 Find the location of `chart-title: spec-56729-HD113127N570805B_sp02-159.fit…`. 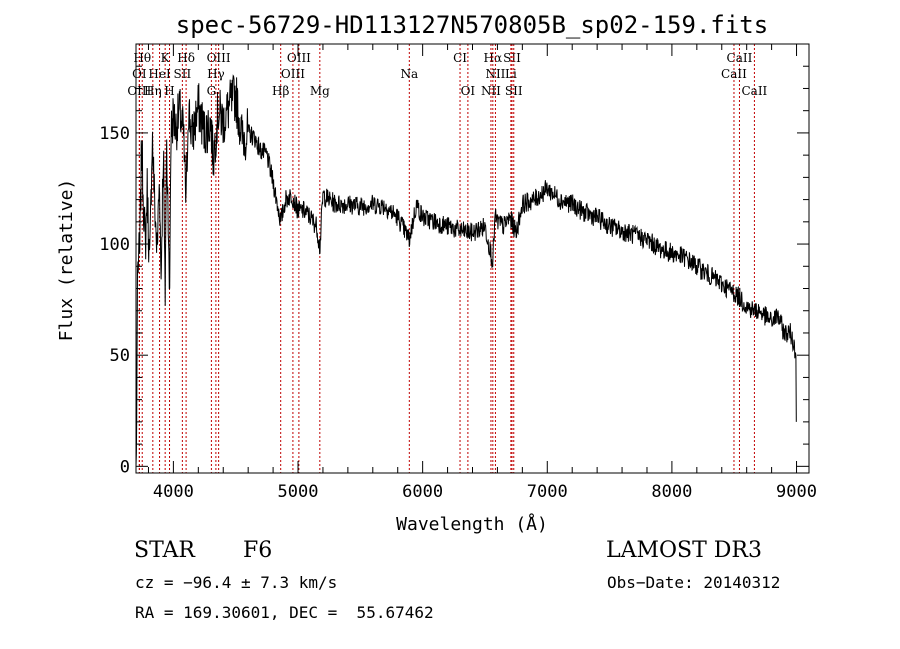

chart-title: spec-56729-HD113127N570805B_sp02-159.fit… is located at coordinates (472, 25).